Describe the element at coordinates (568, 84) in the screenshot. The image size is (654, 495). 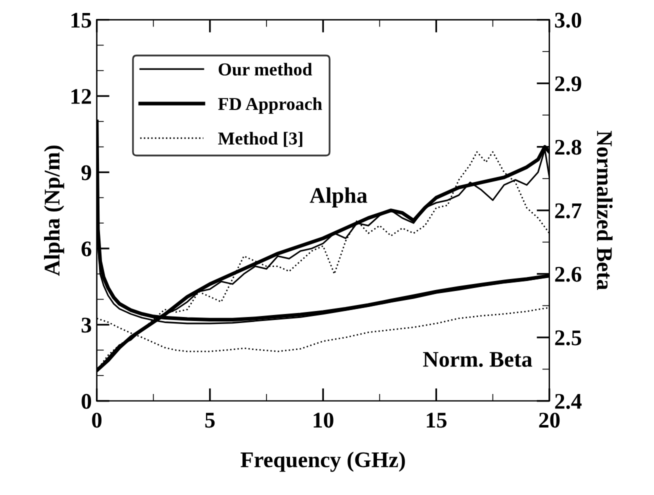
I see `y2-tick-label: 2.9` at that location.